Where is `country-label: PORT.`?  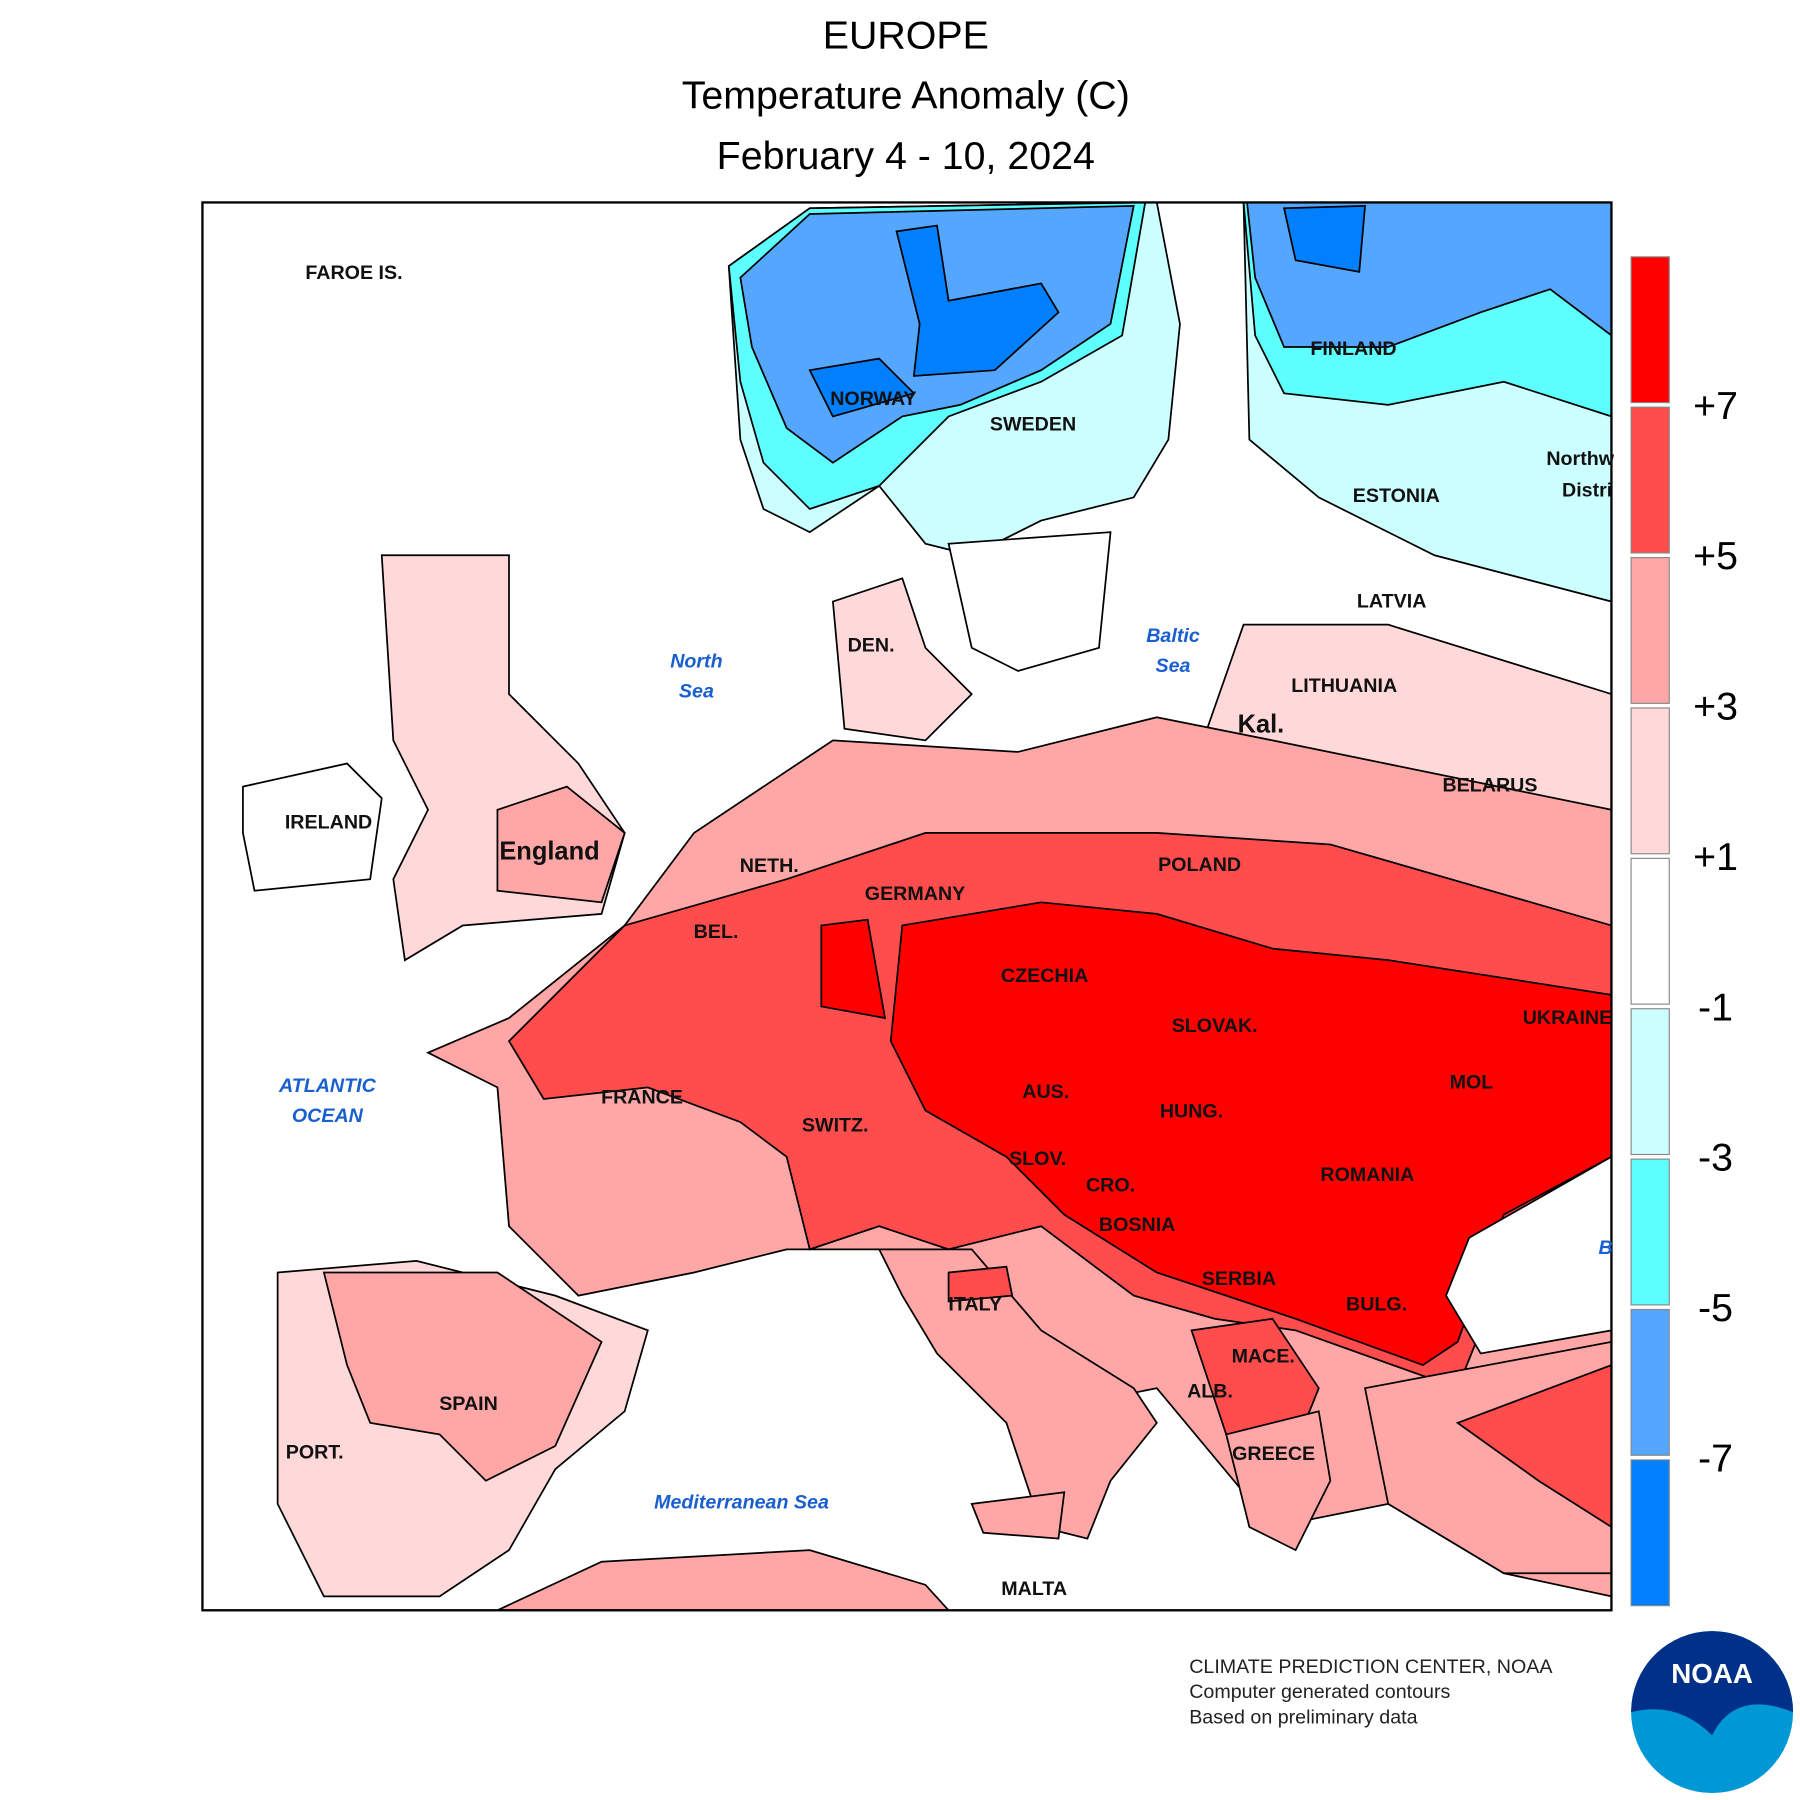 country-label: PORT. is located at coordinates (315, 1453).